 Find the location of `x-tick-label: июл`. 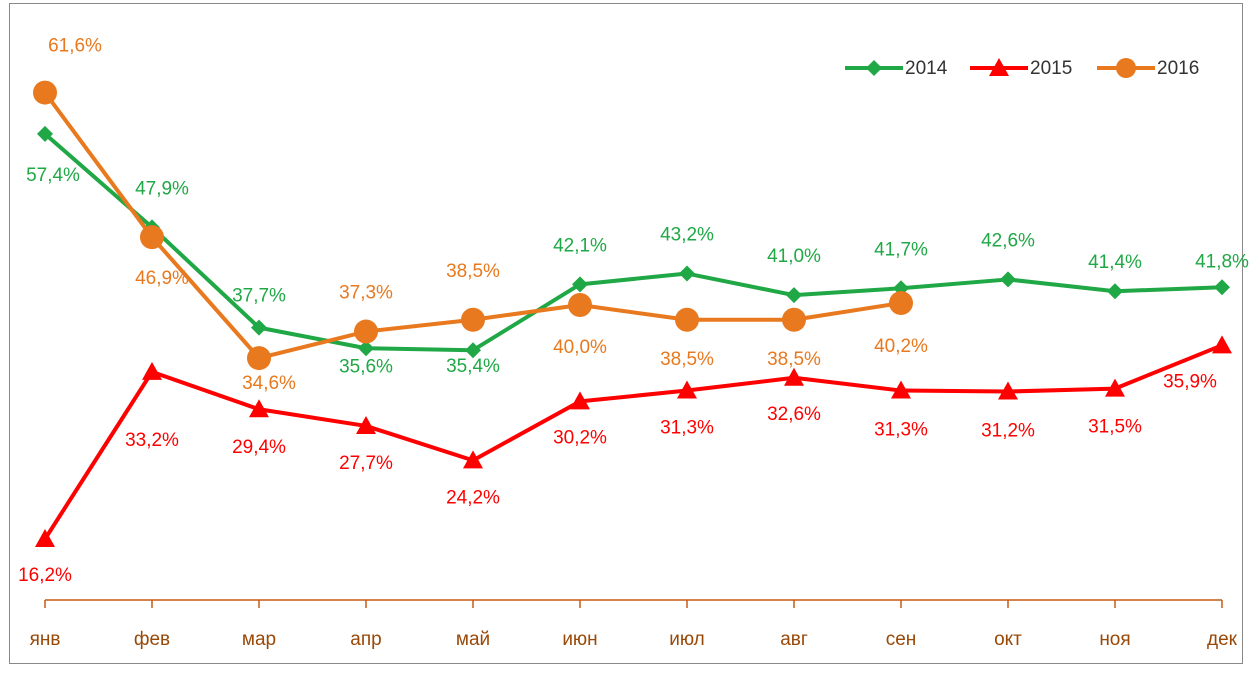

x-tick-label: июл is located at coordinates (687, 639).